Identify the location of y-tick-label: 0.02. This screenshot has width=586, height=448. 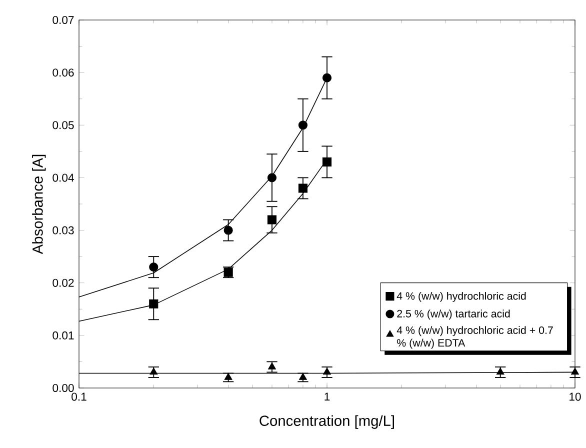
(63, 282).